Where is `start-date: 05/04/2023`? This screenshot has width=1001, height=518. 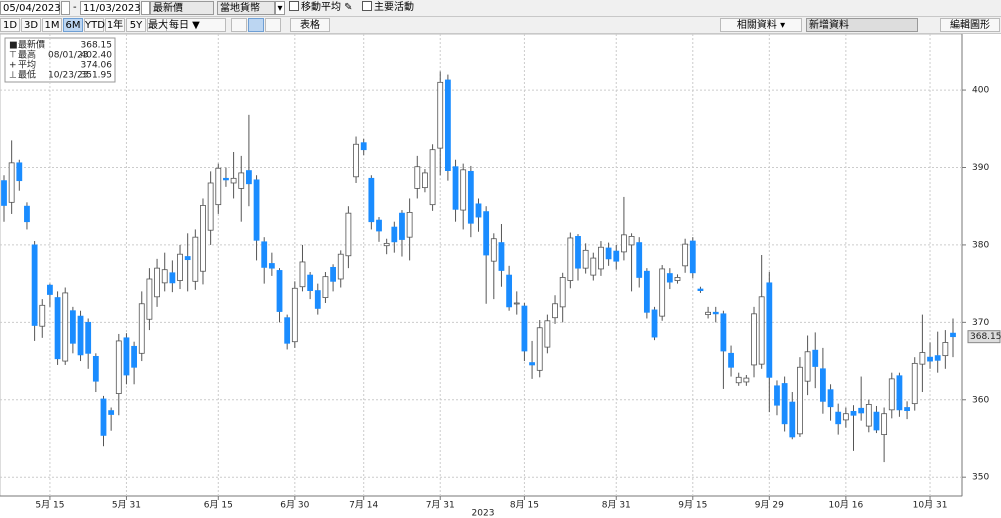 start-date: 05/04/2023 is located at coordinates (30, 8).